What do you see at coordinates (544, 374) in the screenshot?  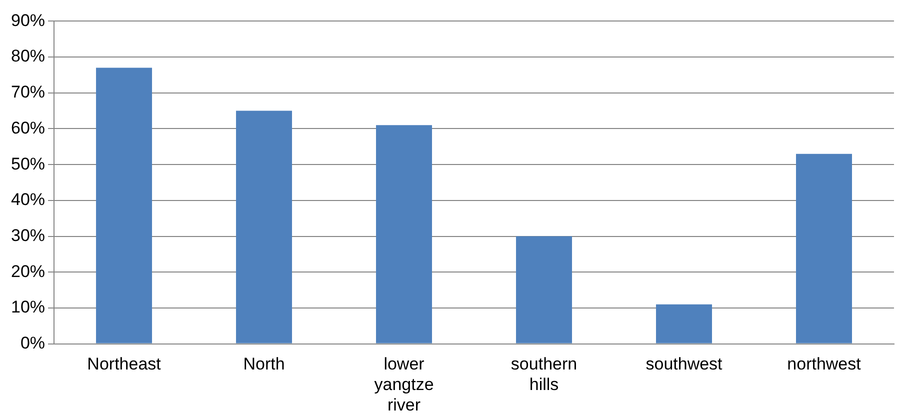 I see `x-tick-label: southern hills` at bounding box center [544, 374].